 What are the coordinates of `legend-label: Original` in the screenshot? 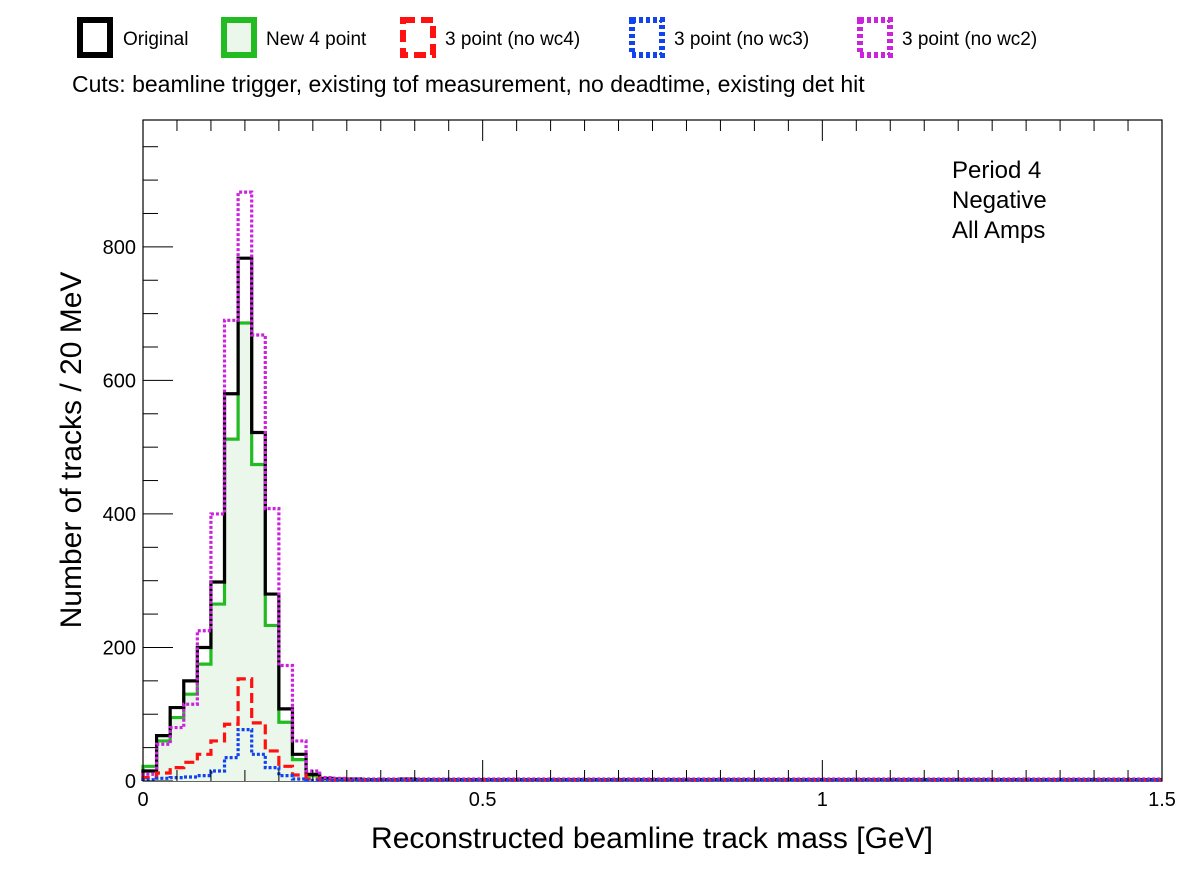 It's located at (155, 39).